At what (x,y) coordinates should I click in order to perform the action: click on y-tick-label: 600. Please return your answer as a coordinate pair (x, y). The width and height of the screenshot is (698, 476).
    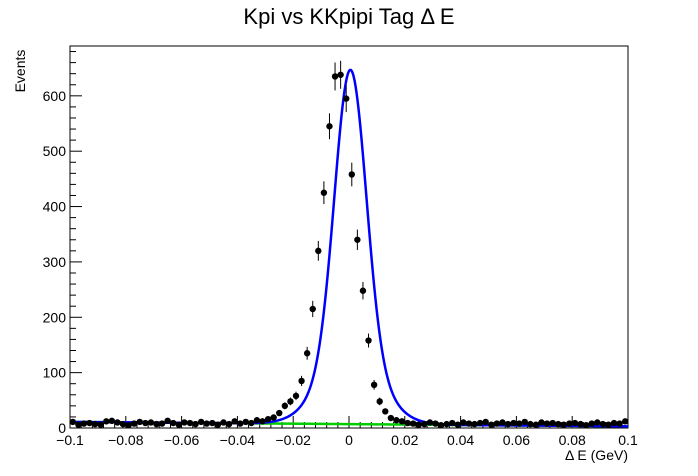
    Looking at the image, I should click on (55, 96).